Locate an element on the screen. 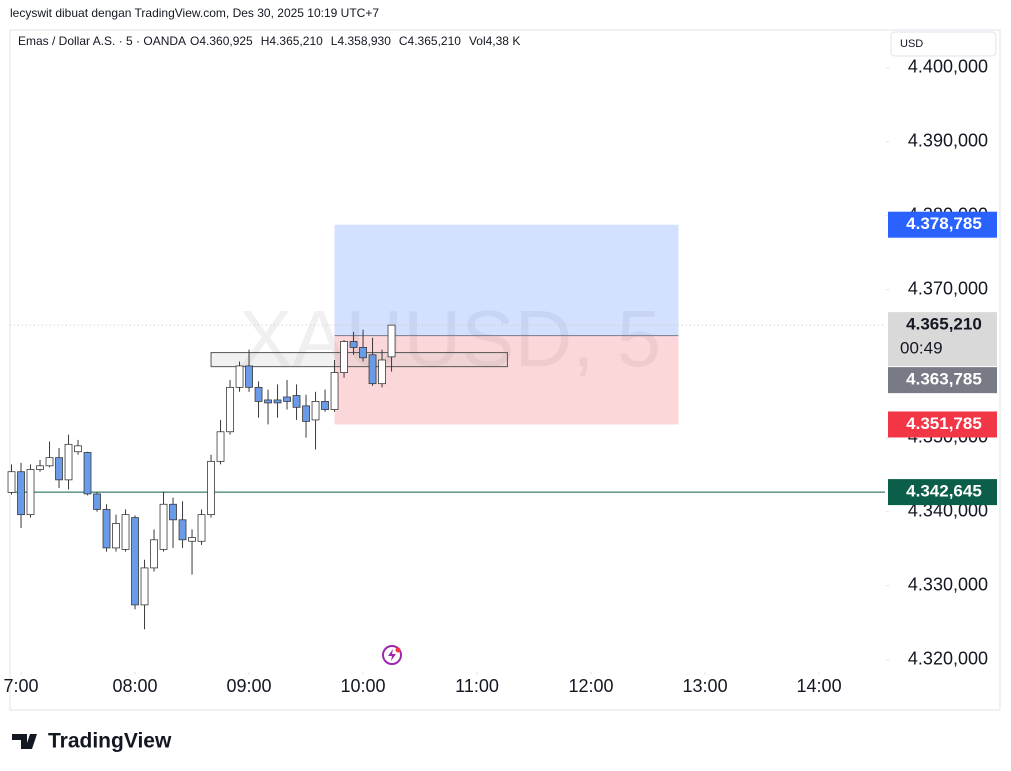 This screenshot has width=1011, height=771. countdown: 00:49 is located at coordinates (921, 348).